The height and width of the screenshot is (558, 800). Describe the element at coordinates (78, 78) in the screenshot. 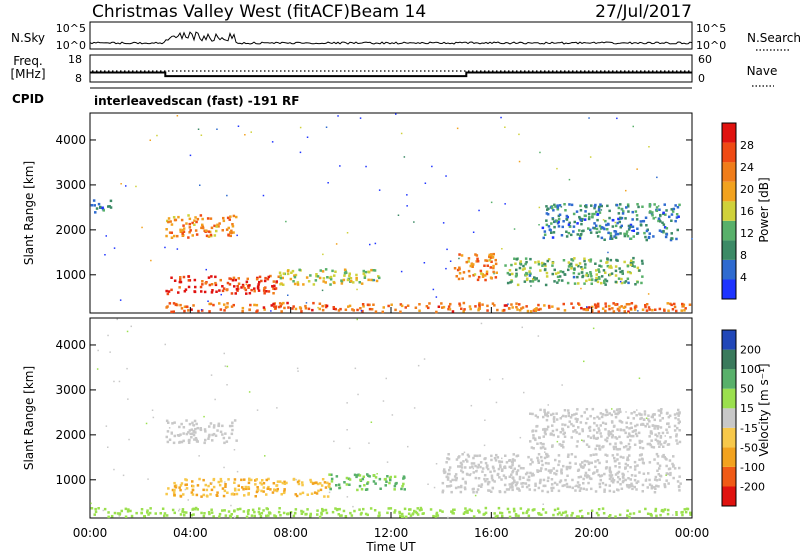

I see `freq-tick-bottom: 8` at that location.